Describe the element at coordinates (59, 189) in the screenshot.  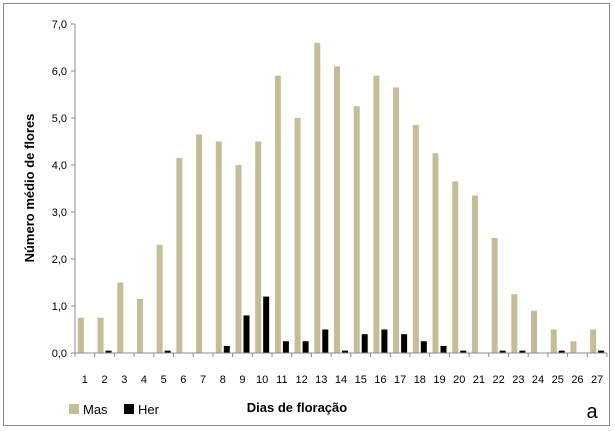
I see `y-tick-labels: 0,0 1,0 2,0 3,0 4,0 5,0 6,0 7,0` at that location.